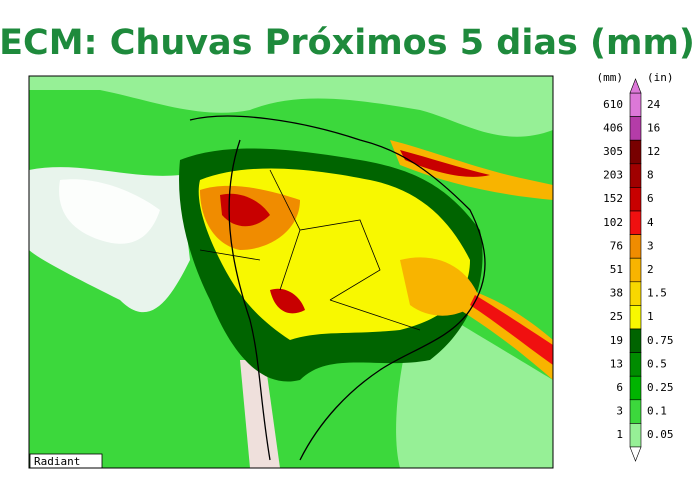  Describe the element at coordinates (613, 104) in the screenshot. I see `legend-mm-label: 610` at that location.